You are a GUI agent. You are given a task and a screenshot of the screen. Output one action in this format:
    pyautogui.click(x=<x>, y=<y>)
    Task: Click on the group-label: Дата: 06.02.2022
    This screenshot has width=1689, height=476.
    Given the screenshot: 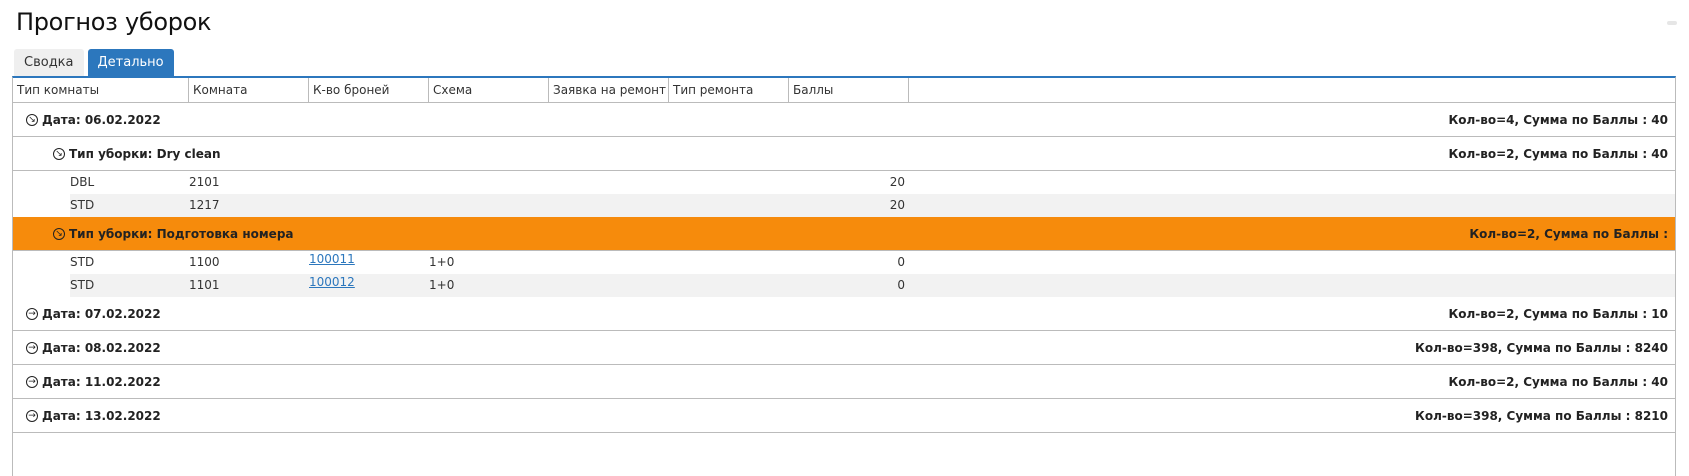 What is the action you would take?
    pyautogui.click(x=101, y=119)
    